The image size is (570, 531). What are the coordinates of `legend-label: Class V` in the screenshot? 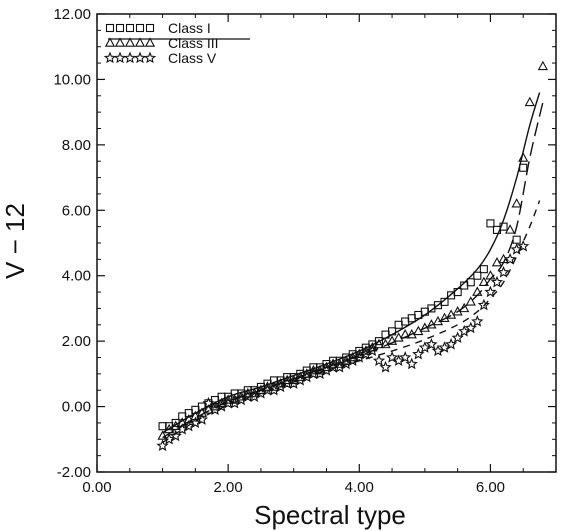 It's located at (192, 58).